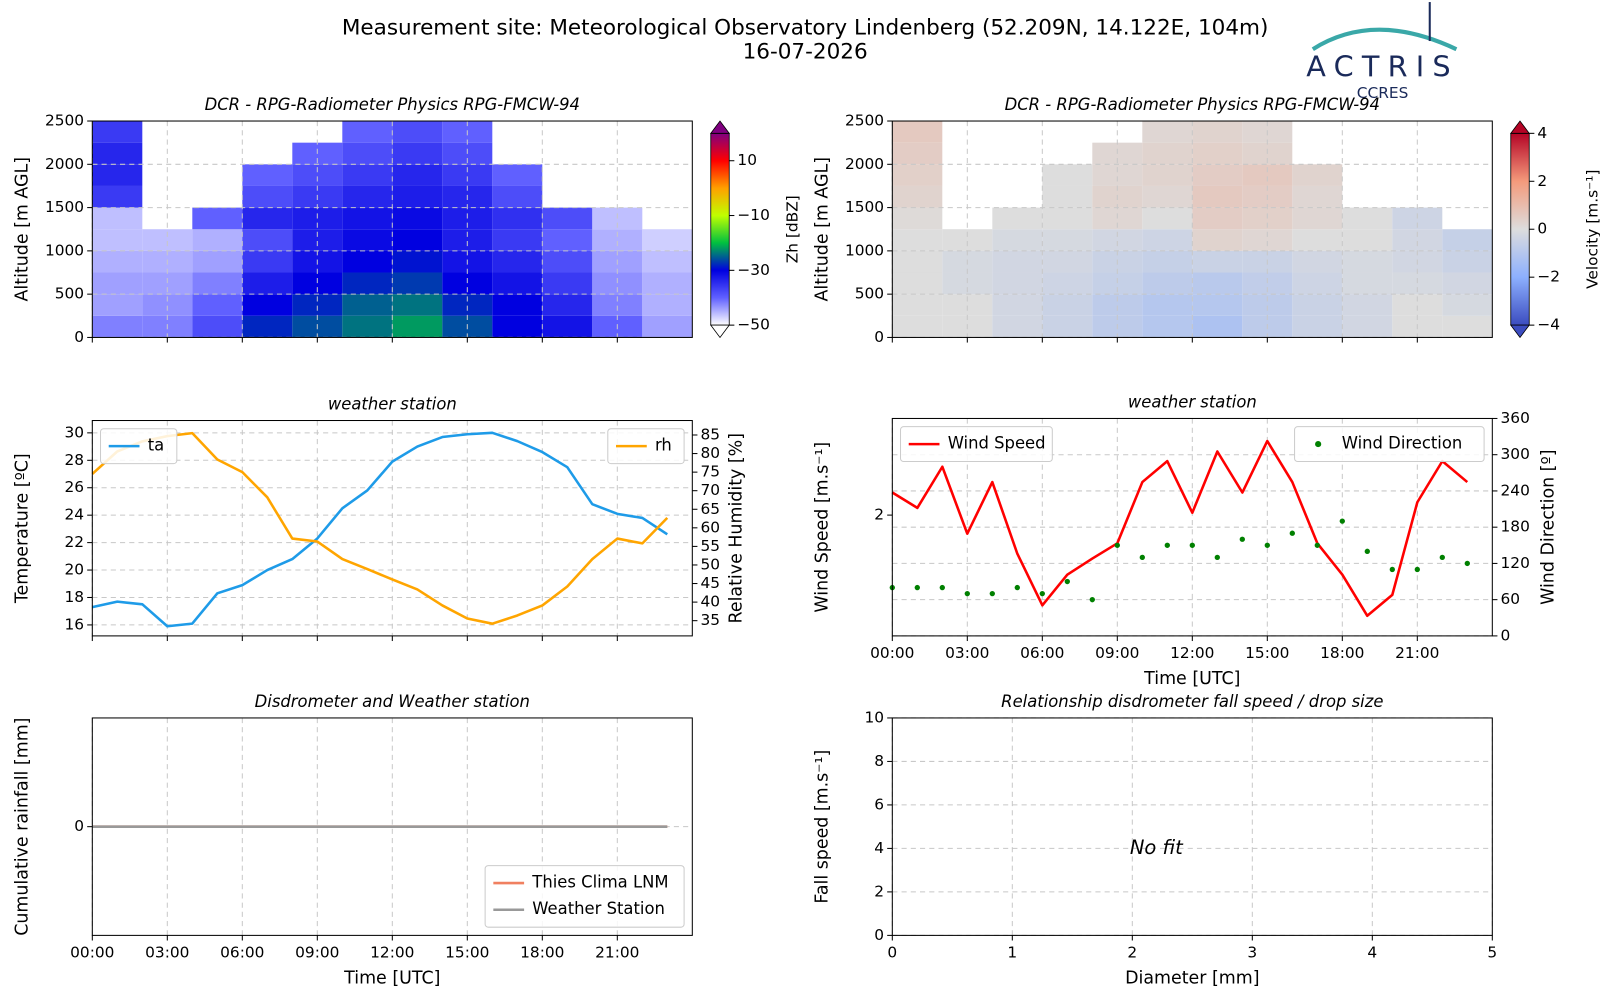 This screenshot has width=1600, height=1000. Describe the element at coordinates (711, 602) in the screenshot. I see `y2-tick-label: 40` at that location.